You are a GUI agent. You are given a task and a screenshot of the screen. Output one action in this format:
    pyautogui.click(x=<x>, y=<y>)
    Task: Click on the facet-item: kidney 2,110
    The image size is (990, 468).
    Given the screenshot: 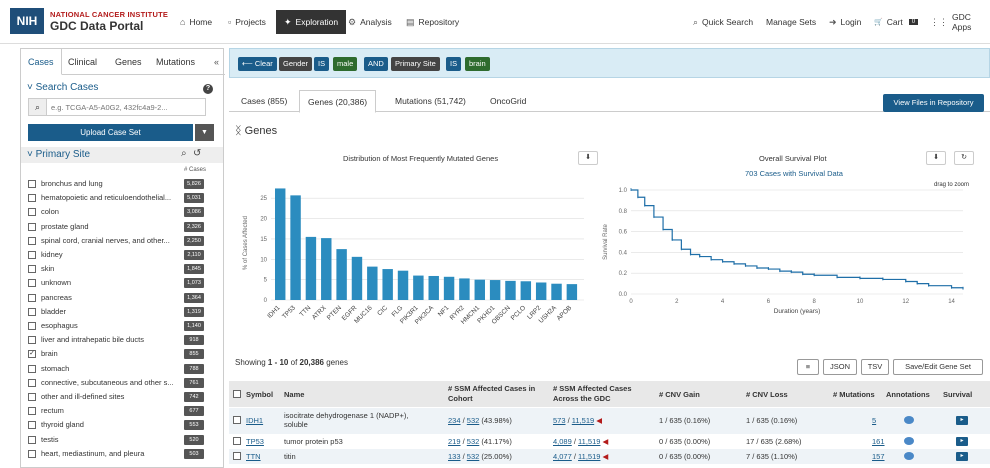 What is the action you would take?
    pyautogui.click(x=122, y=255)
    